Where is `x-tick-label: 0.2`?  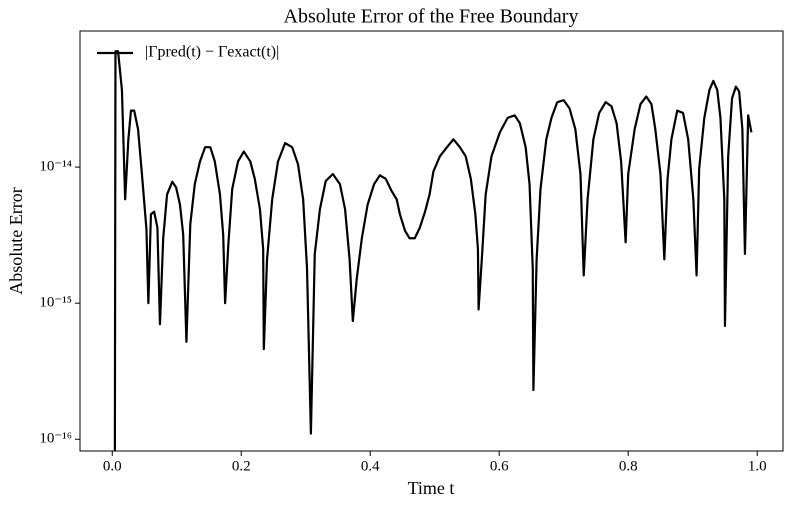 x-tick-label: 0.2 is located at coordinates (241, 466).